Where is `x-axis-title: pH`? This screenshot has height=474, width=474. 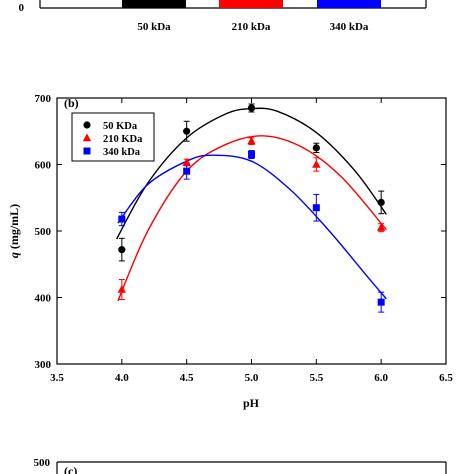
x-axis-title: pH is located at coordinates (251, 403).